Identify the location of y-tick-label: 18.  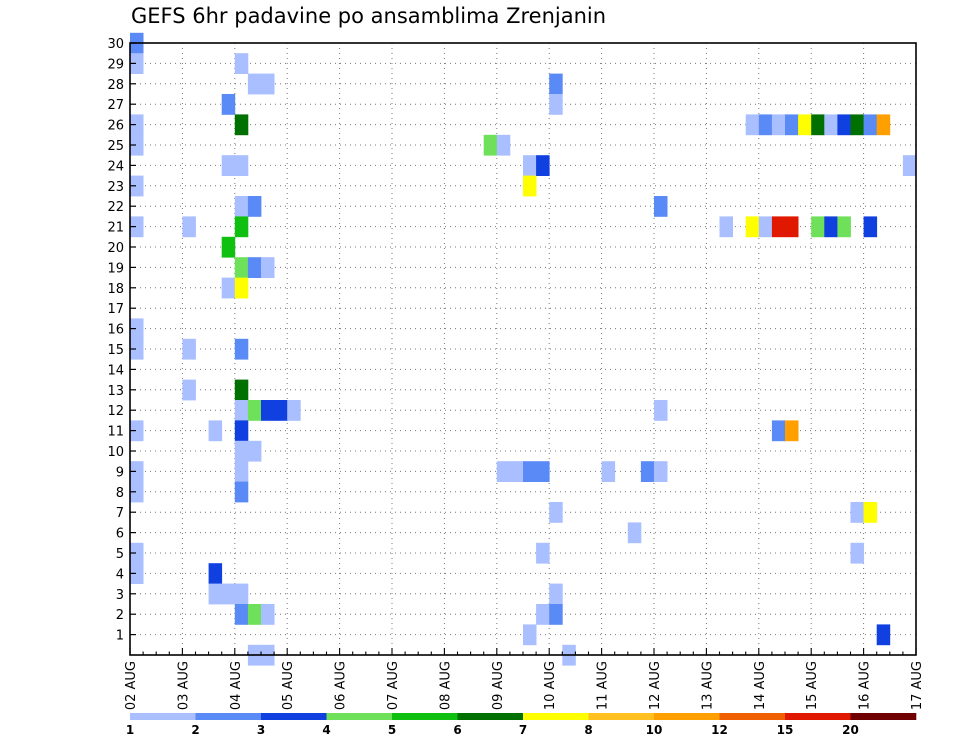
(115, 289).